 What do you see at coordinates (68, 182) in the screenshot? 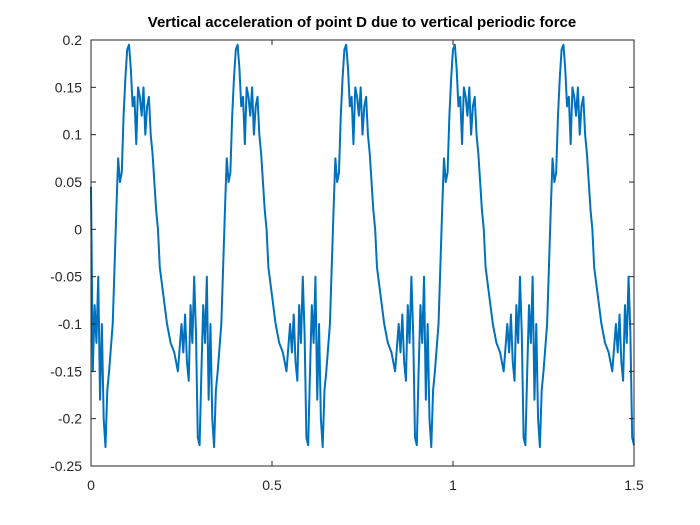
I see `y-tick-label: 0.05` at bounding box center [68, 182].